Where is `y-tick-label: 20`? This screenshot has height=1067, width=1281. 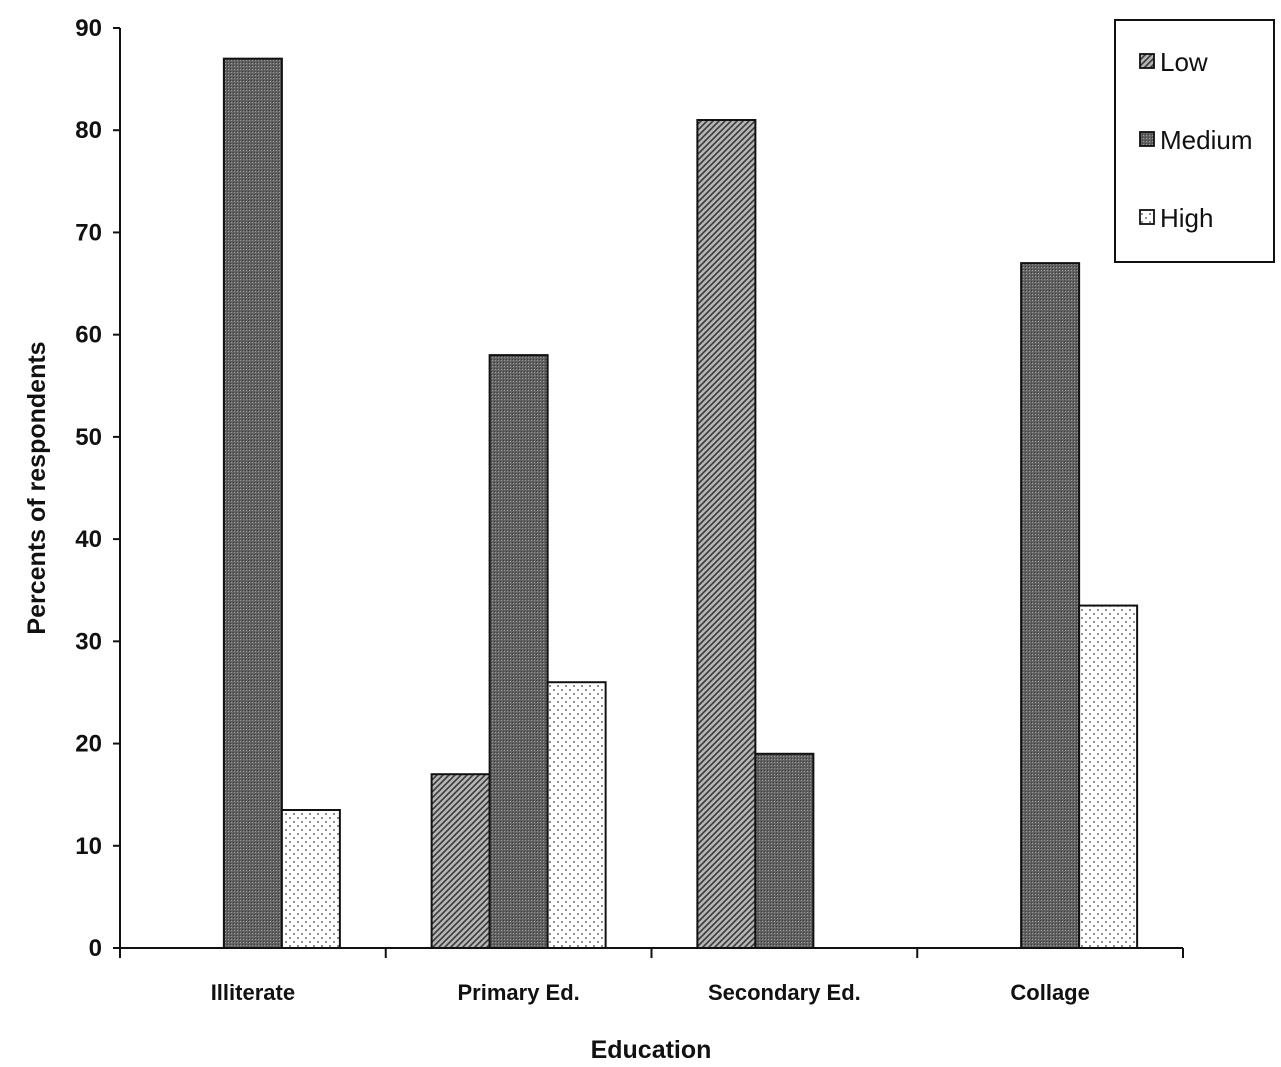 y-tick-label: 20 is located at coordinates (88, 744).